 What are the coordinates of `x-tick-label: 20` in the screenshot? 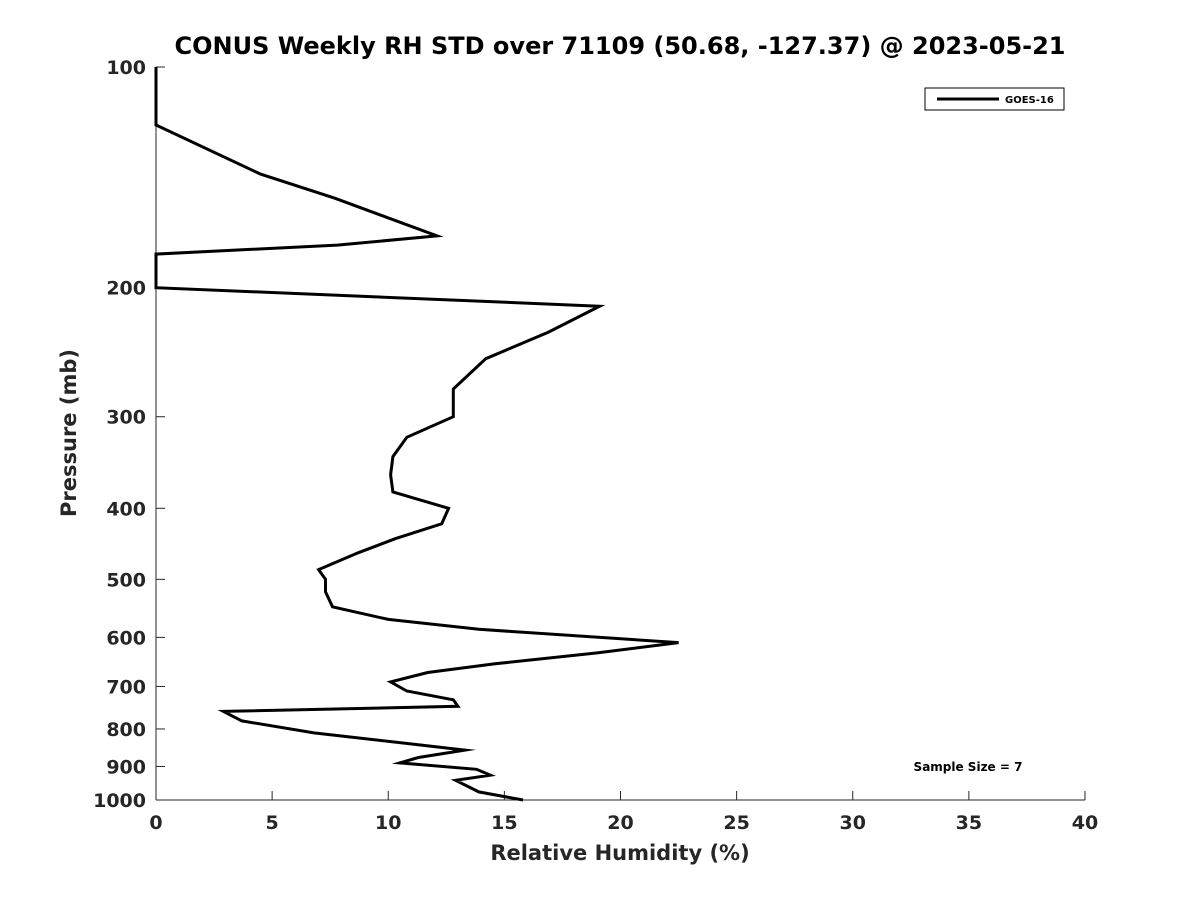 It's located at (620, 823).